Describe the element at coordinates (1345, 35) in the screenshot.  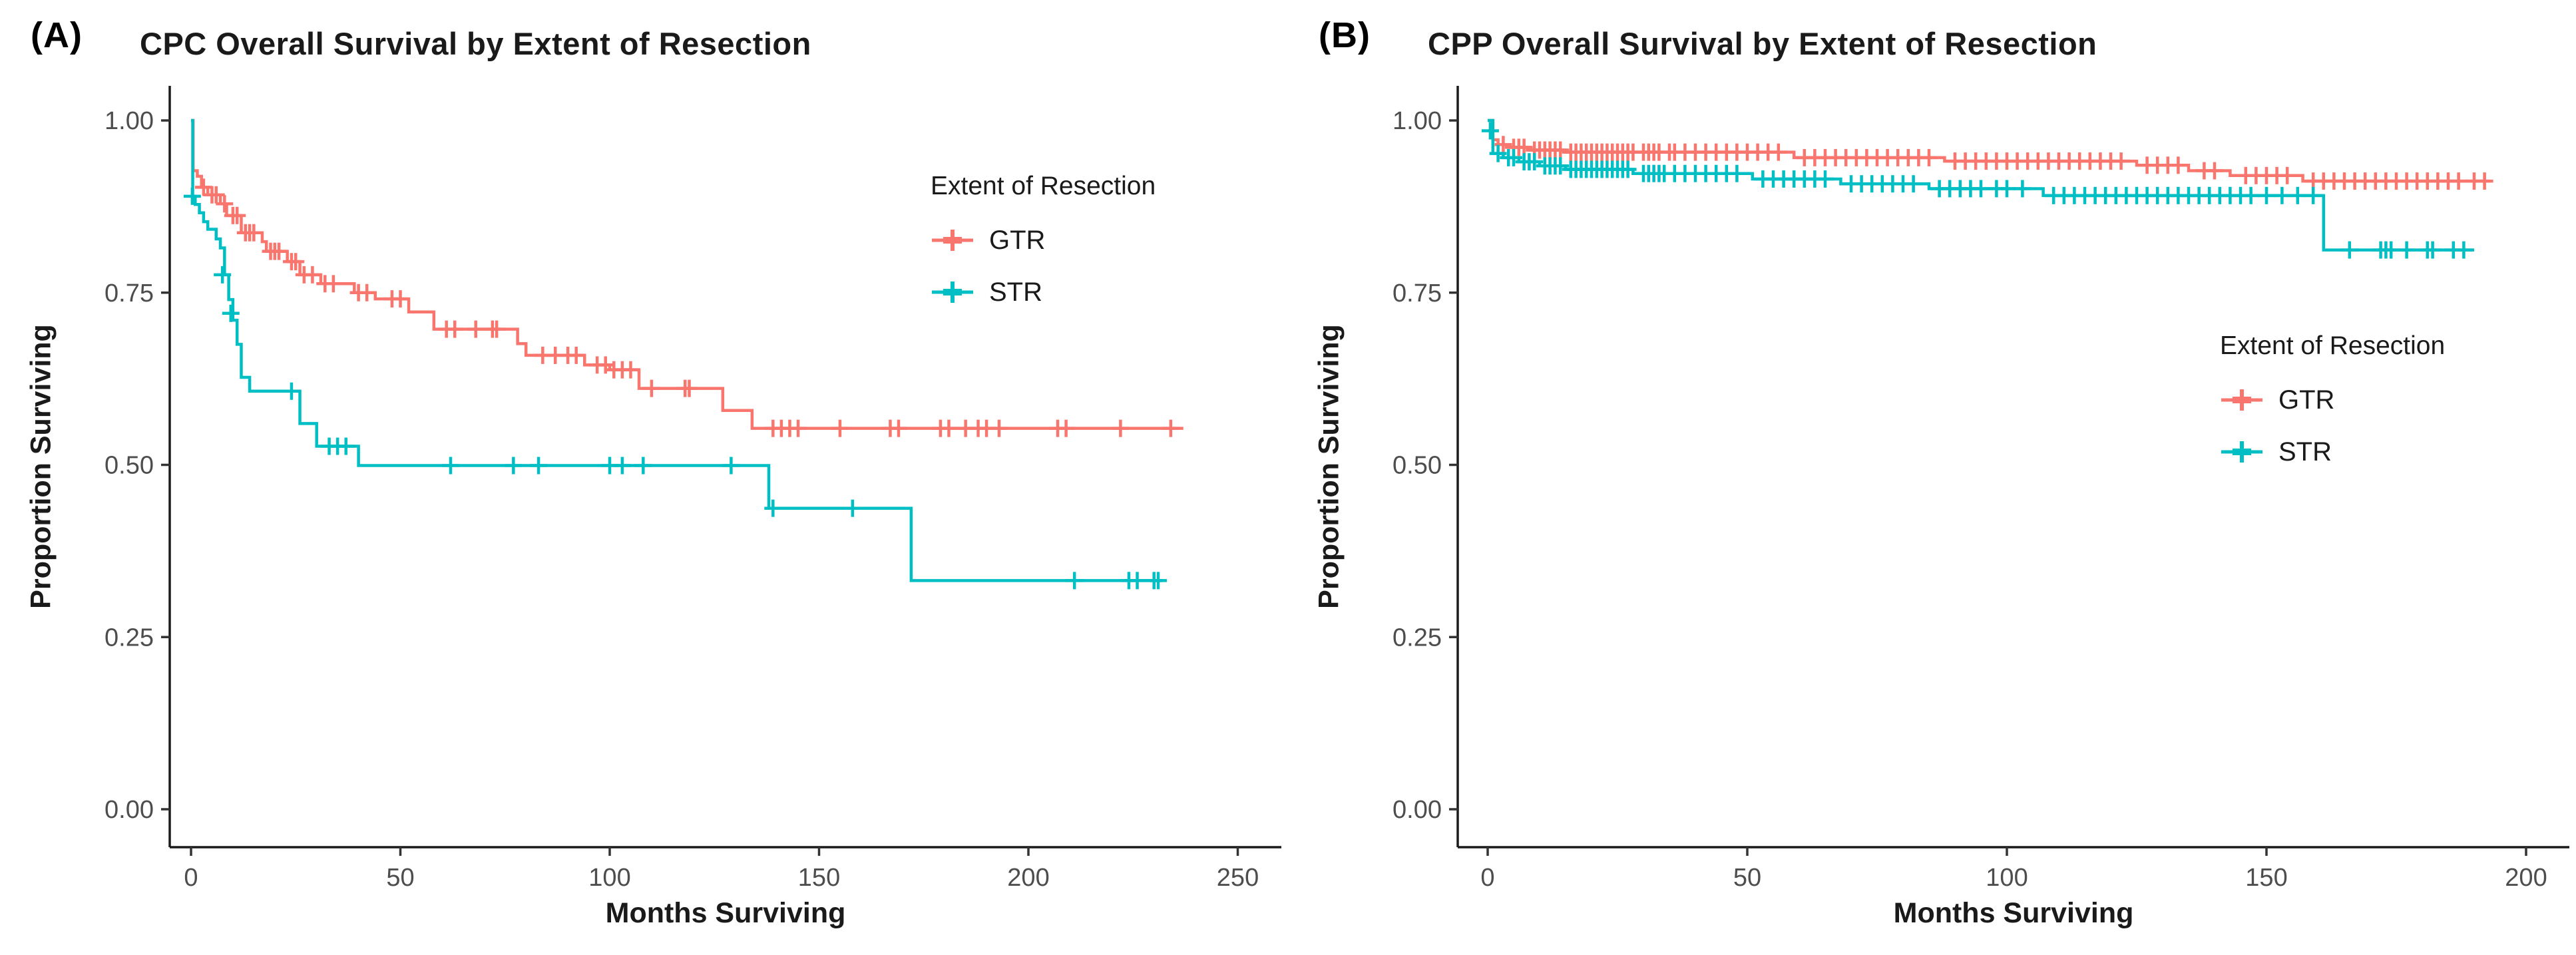
I see `panel-b-label: (B)` at that location.